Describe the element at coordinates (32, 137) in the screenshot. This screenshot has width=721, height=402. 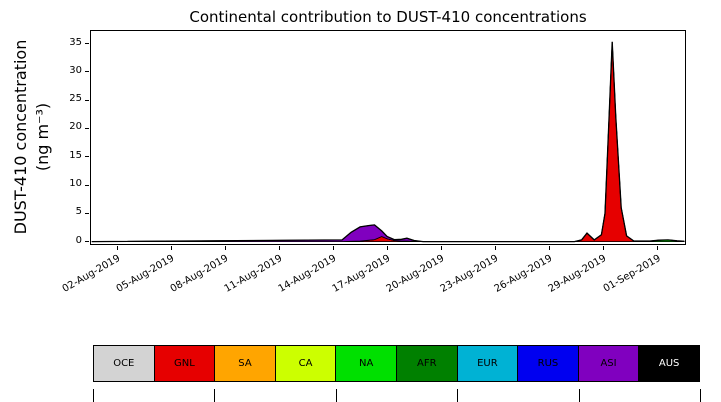
I see `y-axis-label: DUST-410 concentration (ng m⁻³)` at that location.